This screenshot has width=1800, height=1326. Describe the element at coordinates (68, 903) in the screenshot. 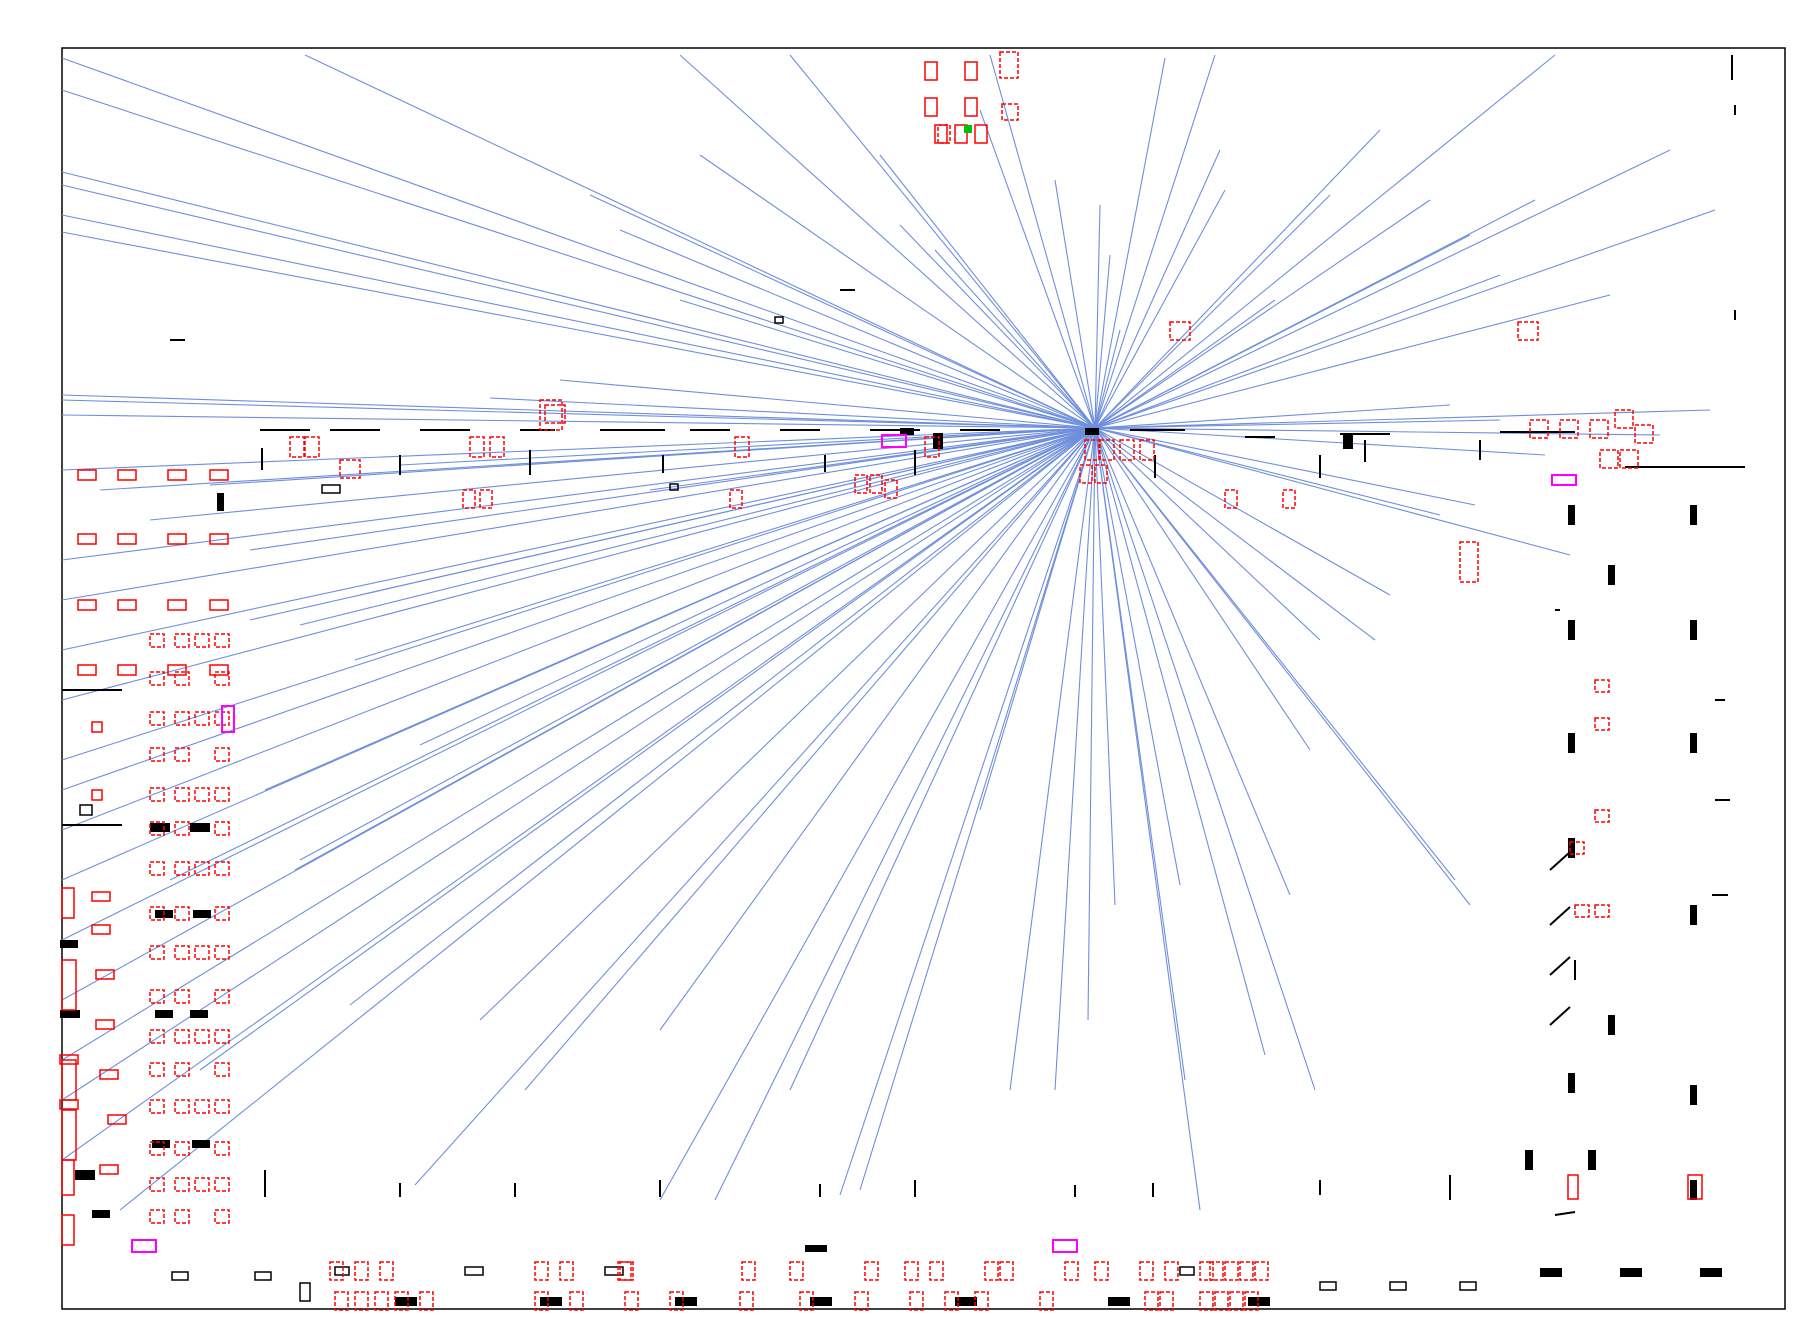

I see `shelf-outline` at that location.